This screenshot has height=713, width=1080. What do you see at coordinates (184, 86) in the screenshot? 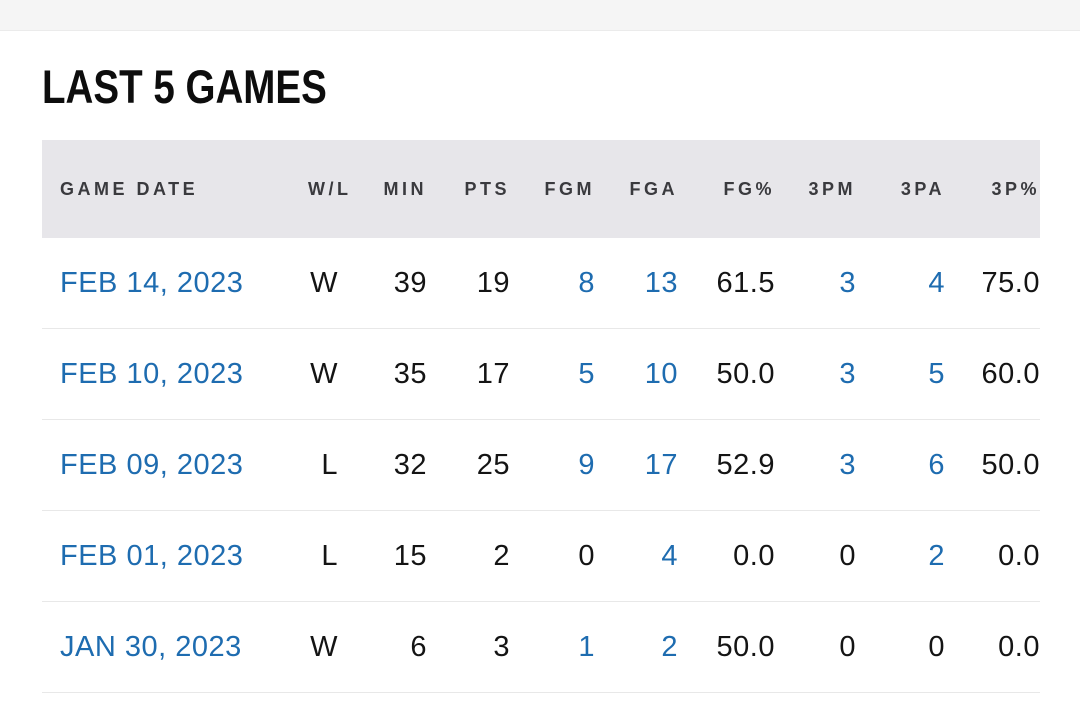
I see `section-title: LAST 5 GAMES` at bounding box center [184, 86].